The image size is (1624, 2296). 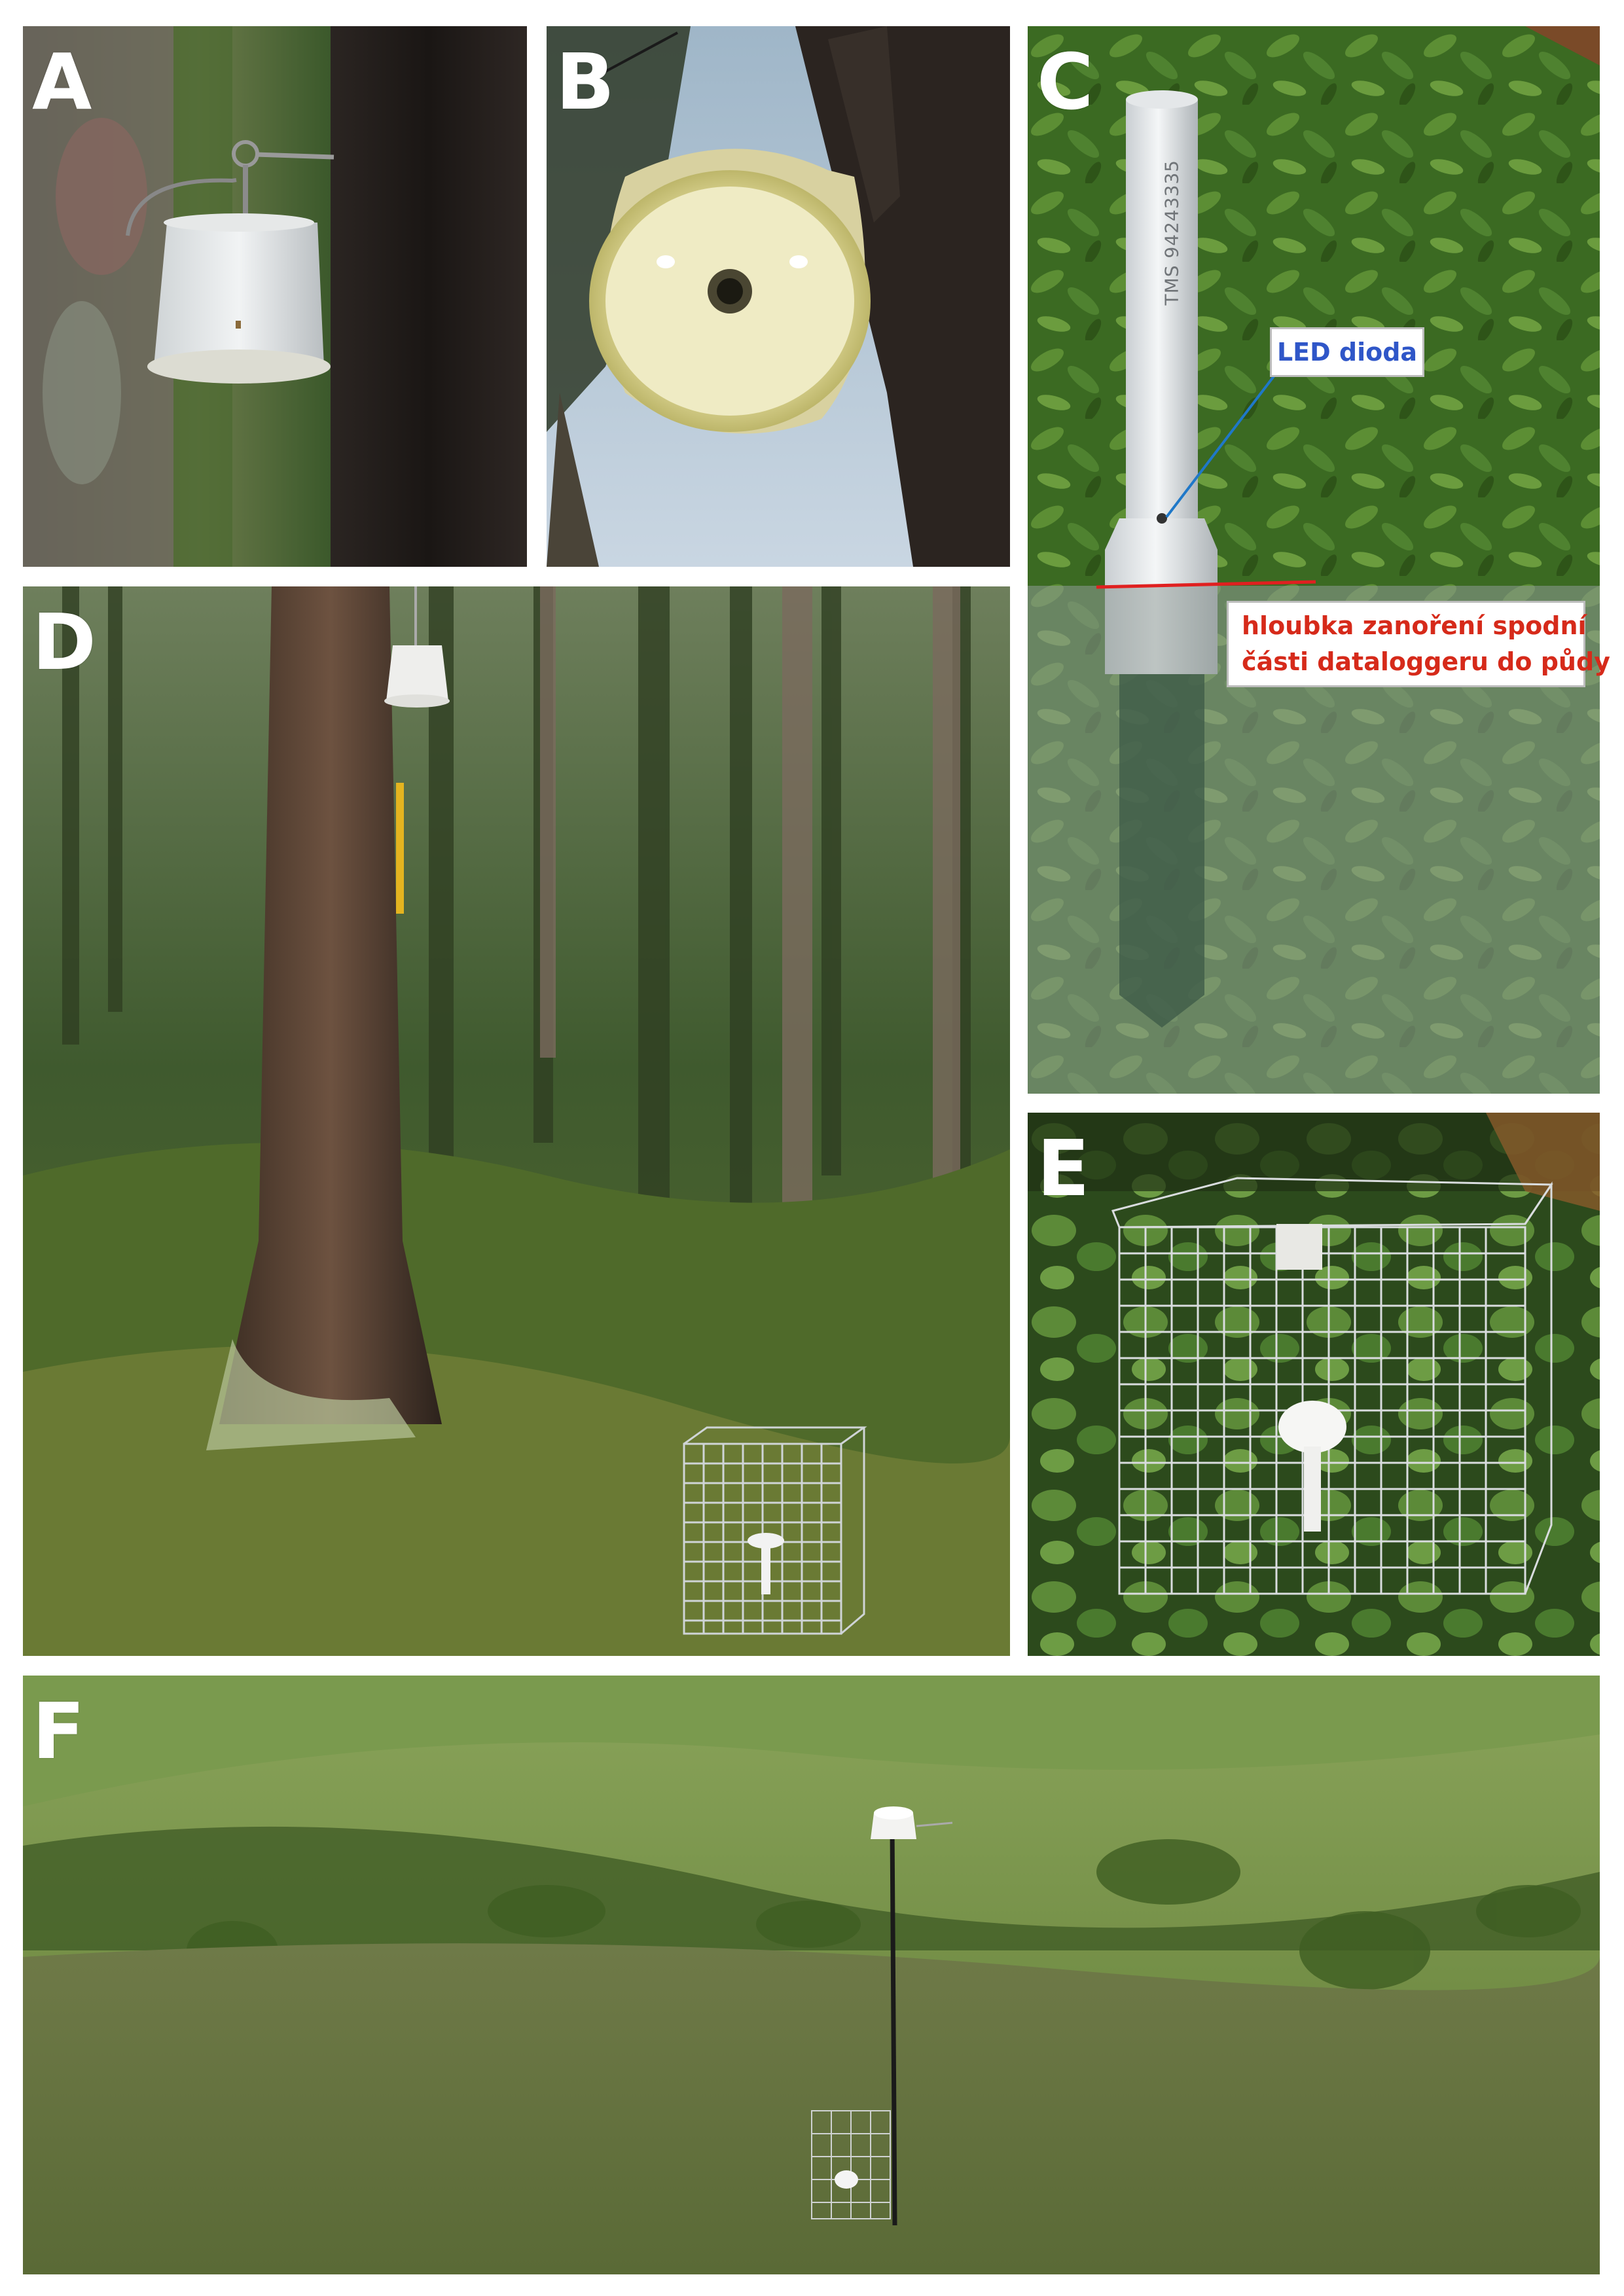 What do you see at coordinates (1347, 352) in the screenshot?
I see `led-diode-callout: LED dioda` at bounding box center [1347, 352].